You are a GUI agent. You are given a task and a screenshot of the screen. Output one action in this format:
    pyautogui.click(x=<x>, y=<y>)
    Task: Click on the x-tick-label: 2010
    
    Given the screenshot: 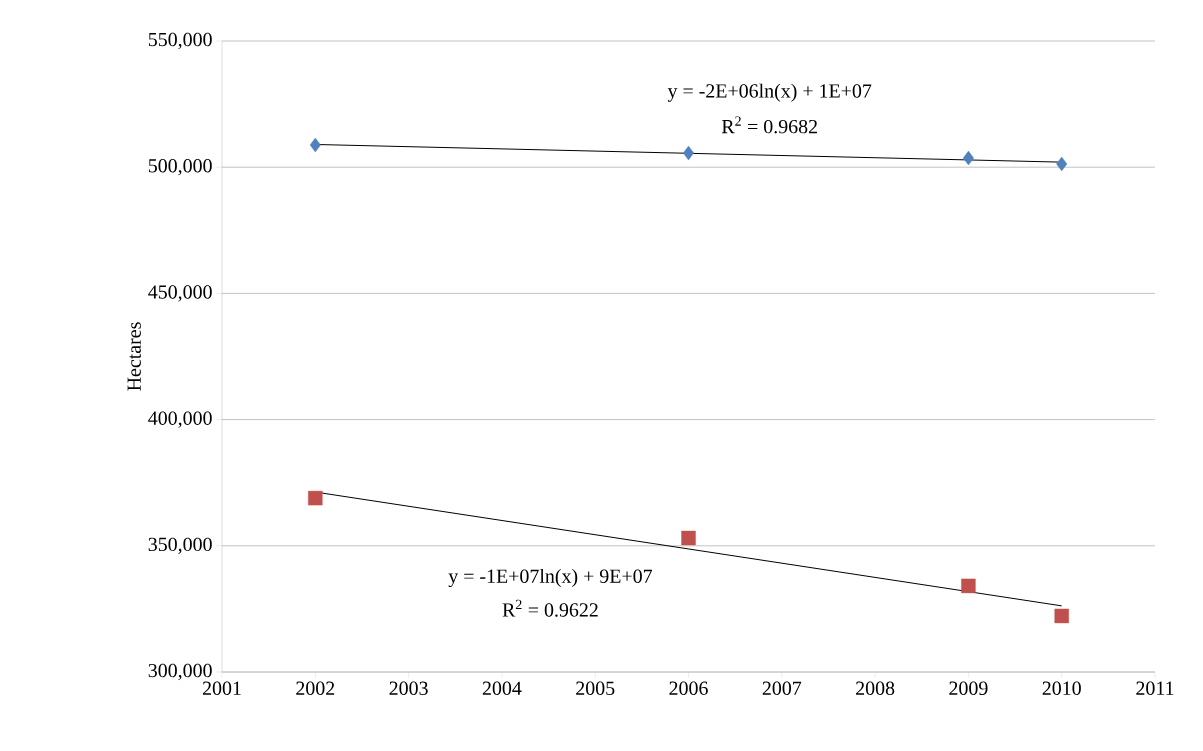 What is the action you would take?
    pyautogui.click(x=1061, y=688)
    